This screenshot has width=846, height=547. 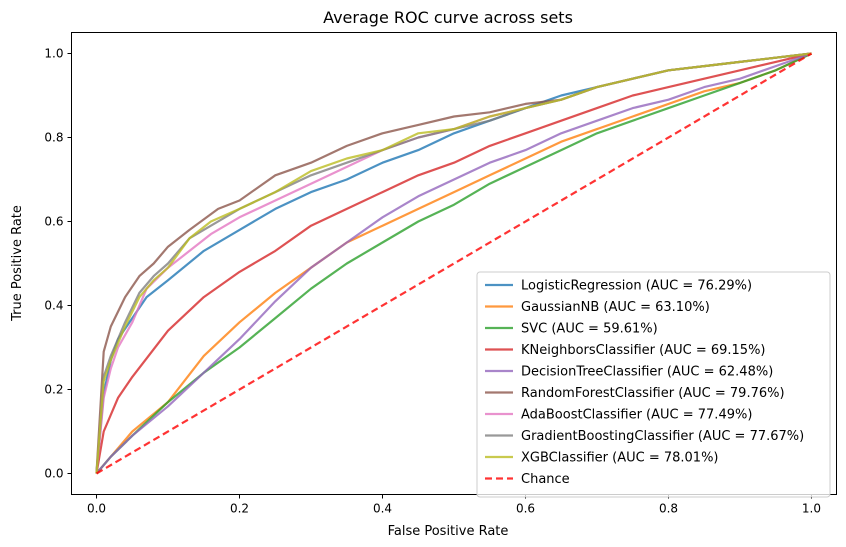 I want to click on y-axis-label: True Positive Rate, so click(x=17, y=263).